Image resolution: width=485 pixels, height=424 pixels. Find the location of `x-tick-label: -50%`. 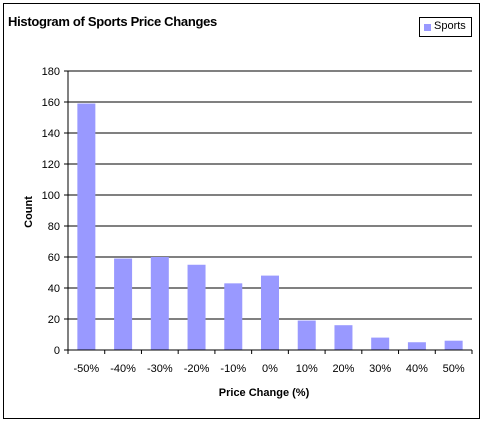

x-tick-label: -50% is located at coordinates (87, 369).